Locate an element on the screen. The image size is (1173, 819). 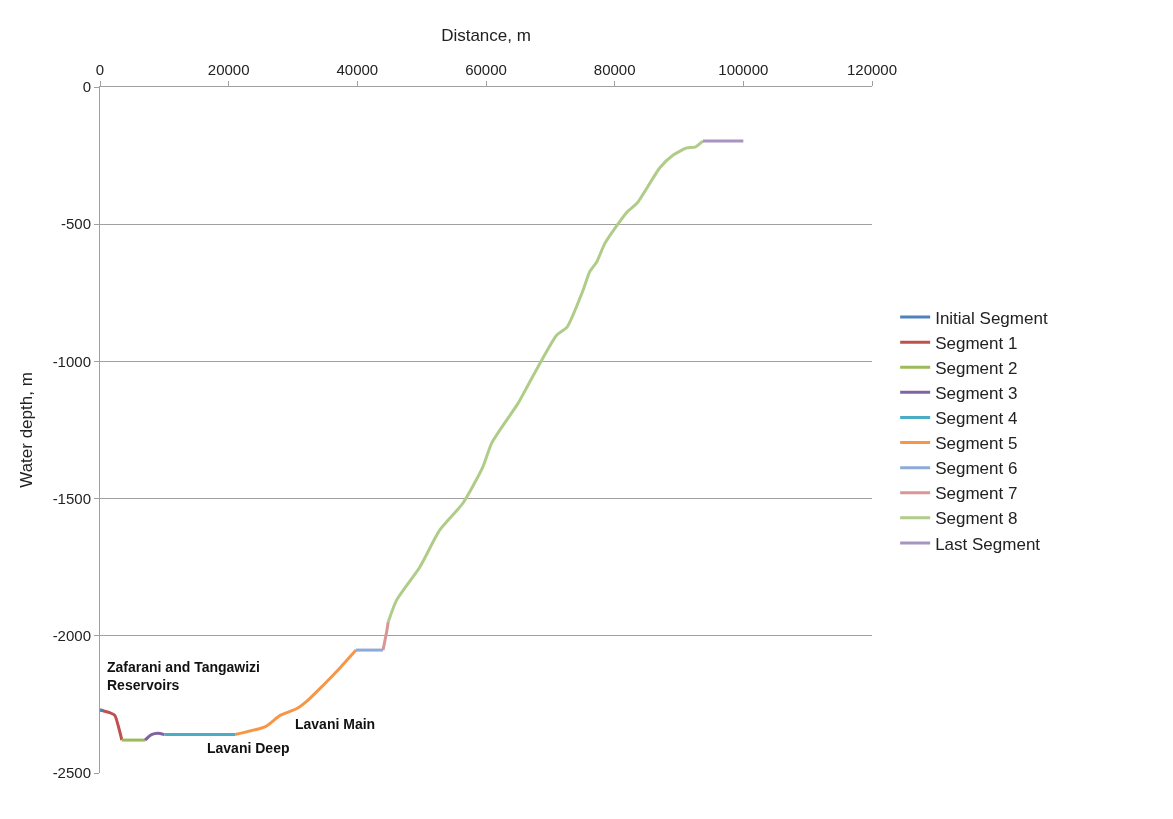
annotation: Lavani Deep is located at coordinates (248, 748).